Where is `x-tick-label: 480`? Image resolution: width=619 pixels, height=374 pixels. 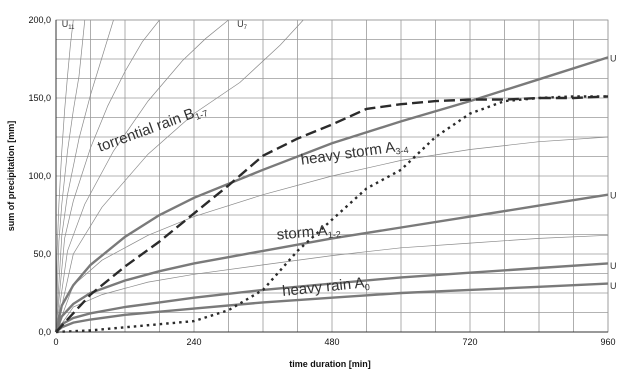
x-tick-label: 480 is located at coordinates (331, 342).